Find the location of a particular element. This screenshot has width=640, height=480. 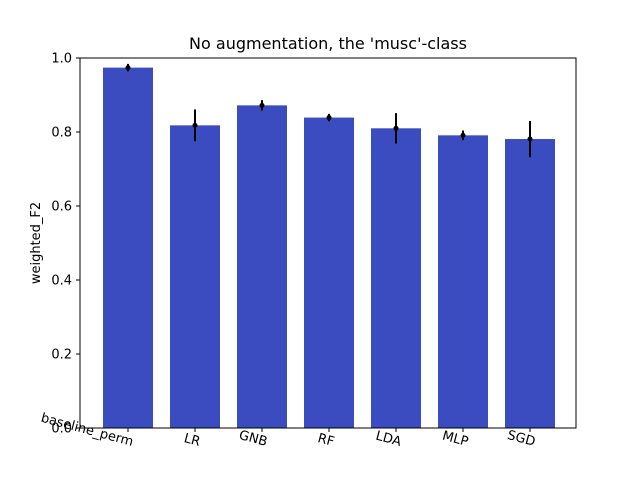

error-point-LDA is located at coordinates (396, 128).